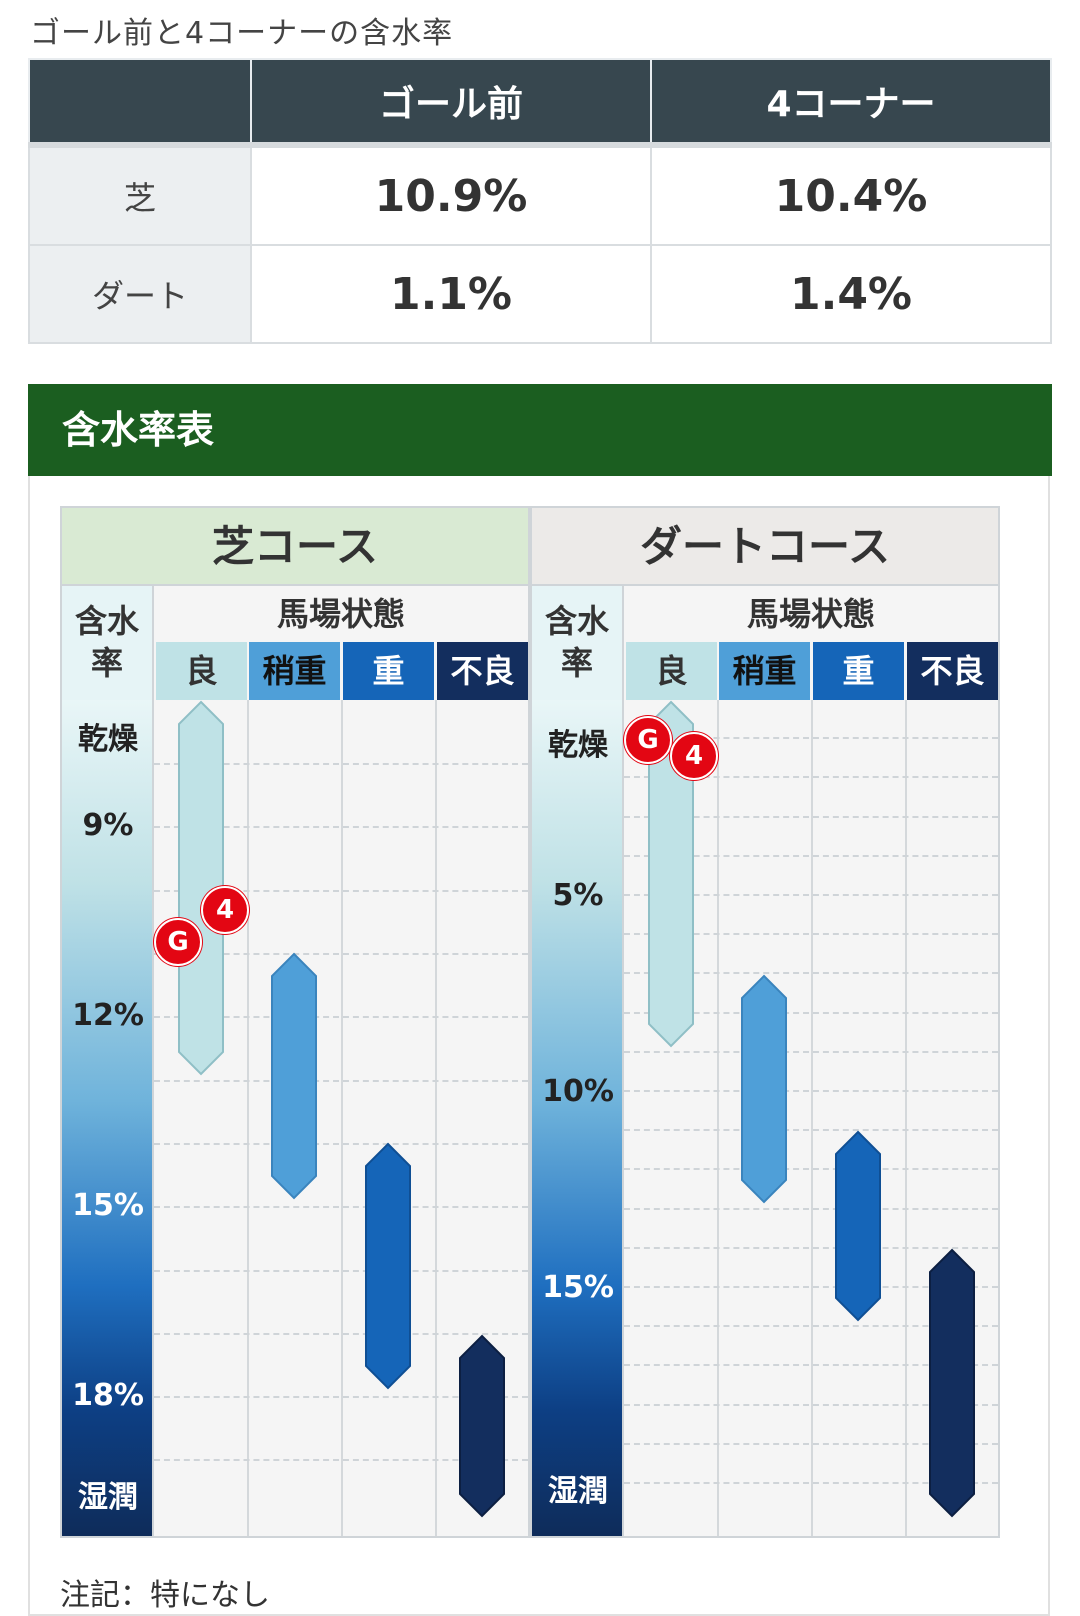 The height and width of the screenshot is (1616, 1080). Describe the element at coordinates (578, 895) in the screenshot. I see `scale-tick-5: 5%` at that location.